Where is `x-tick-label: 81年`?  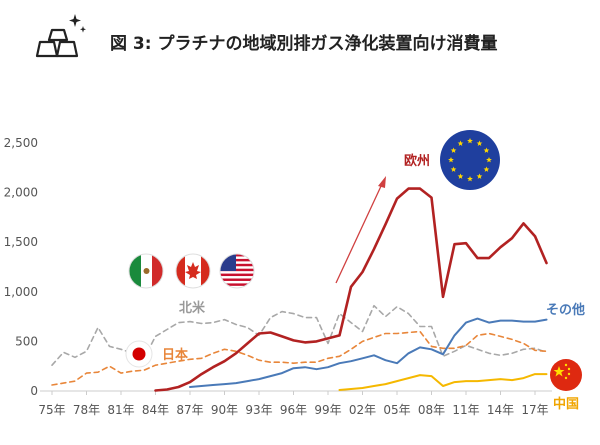
x-tick-label: 81年 is located at coordinates (120, 410).